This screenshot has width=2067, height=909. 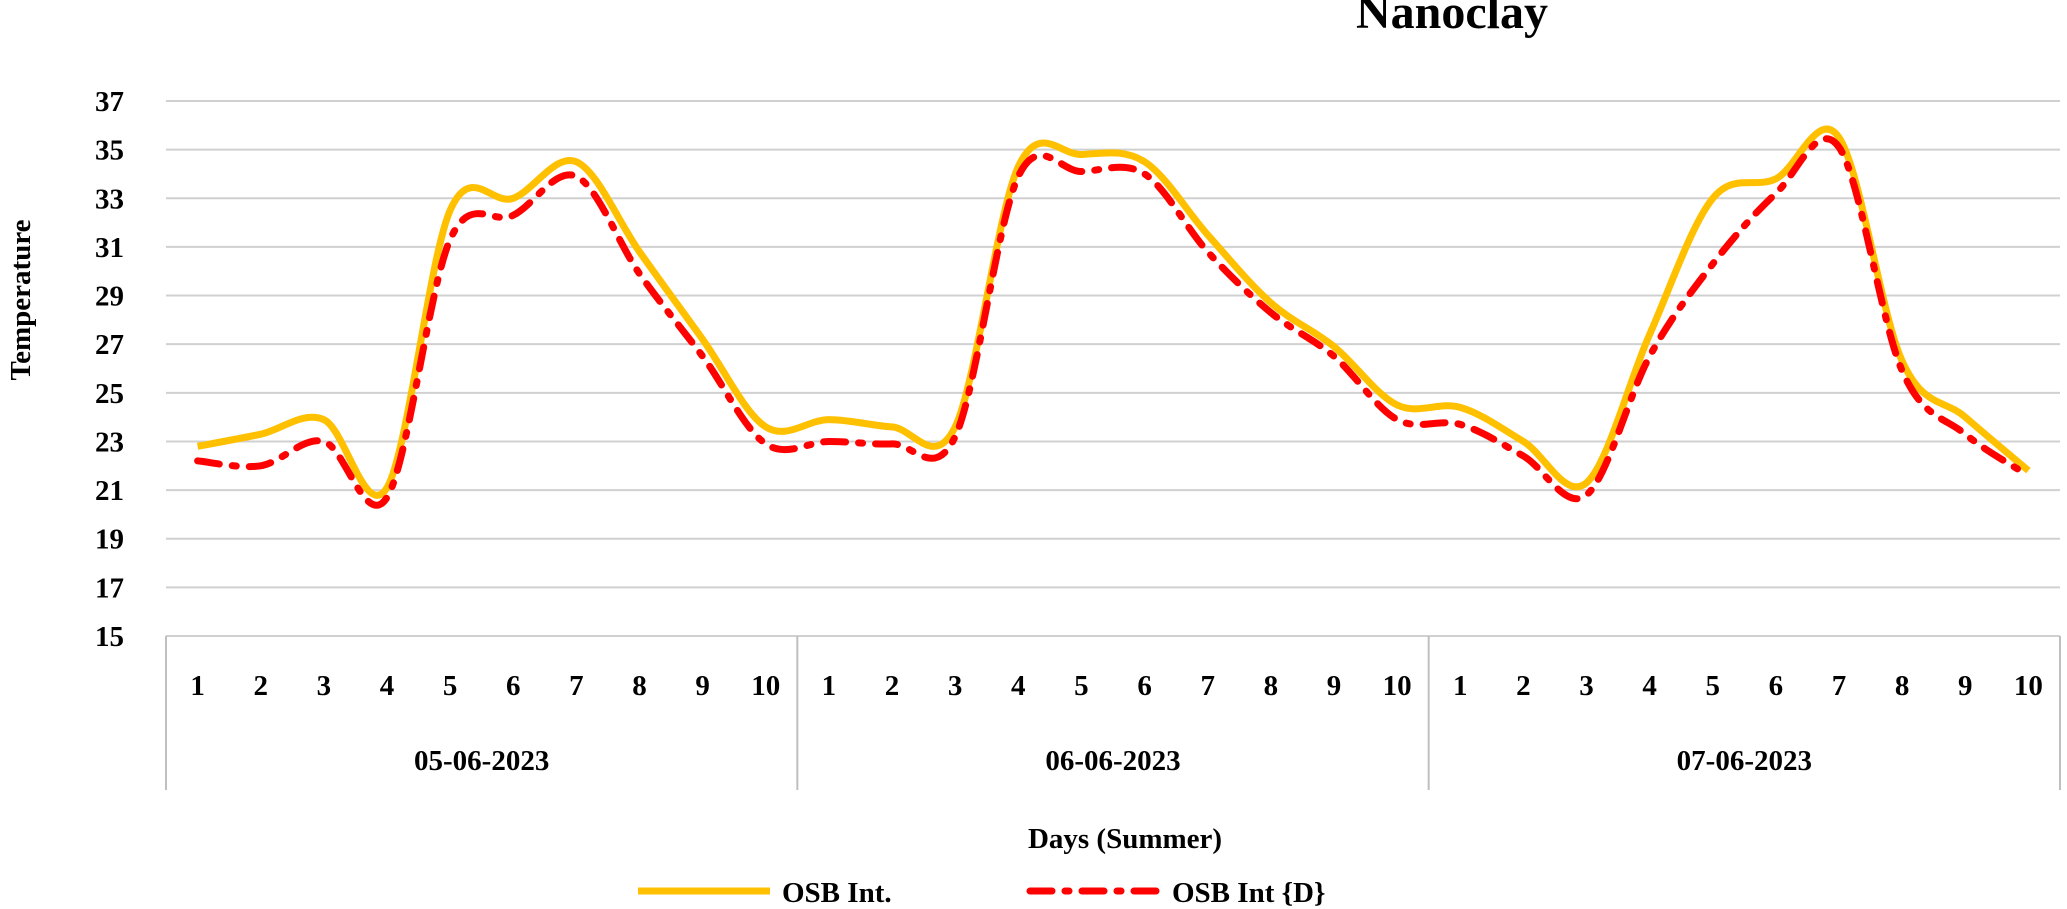 What do you see at coordinates (109, 297) in the screenshot?
I see `y-tick-label: 29` at bounding box center [109, 297].